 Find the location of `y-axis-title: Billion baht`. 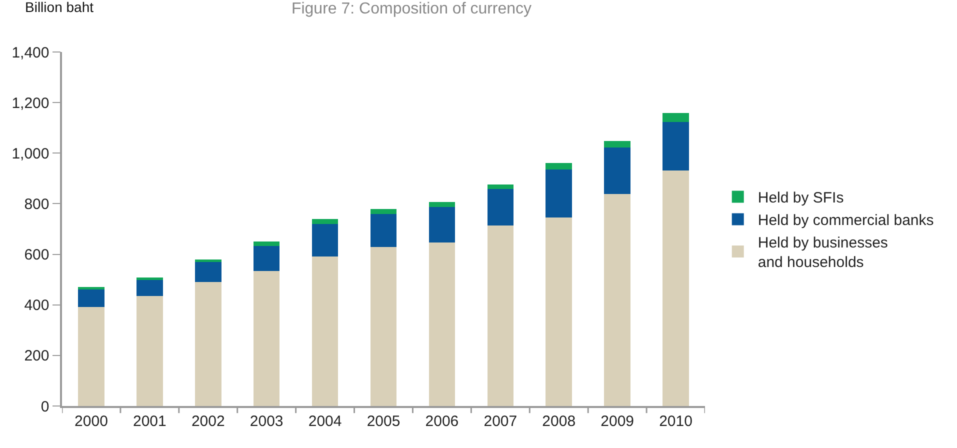

y-axis-title: Billion baht is located at coordinates (59, 7).